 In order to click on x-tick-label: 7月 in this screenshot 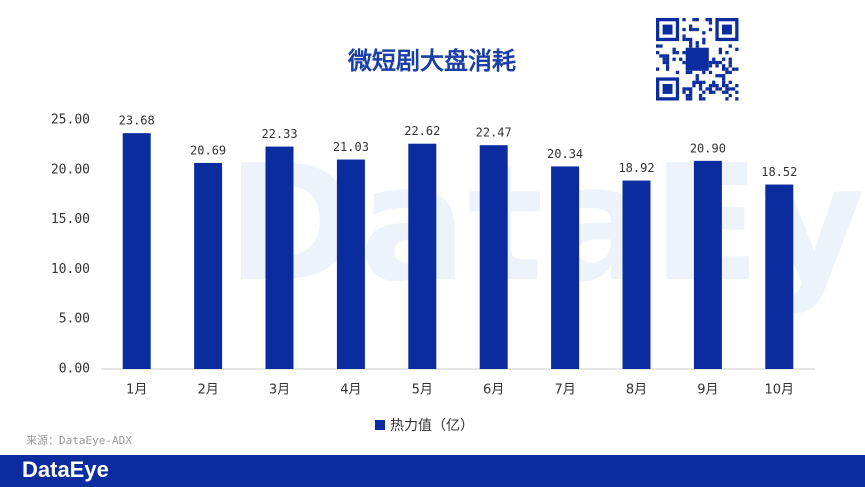, I will do `click(564, 390)`.